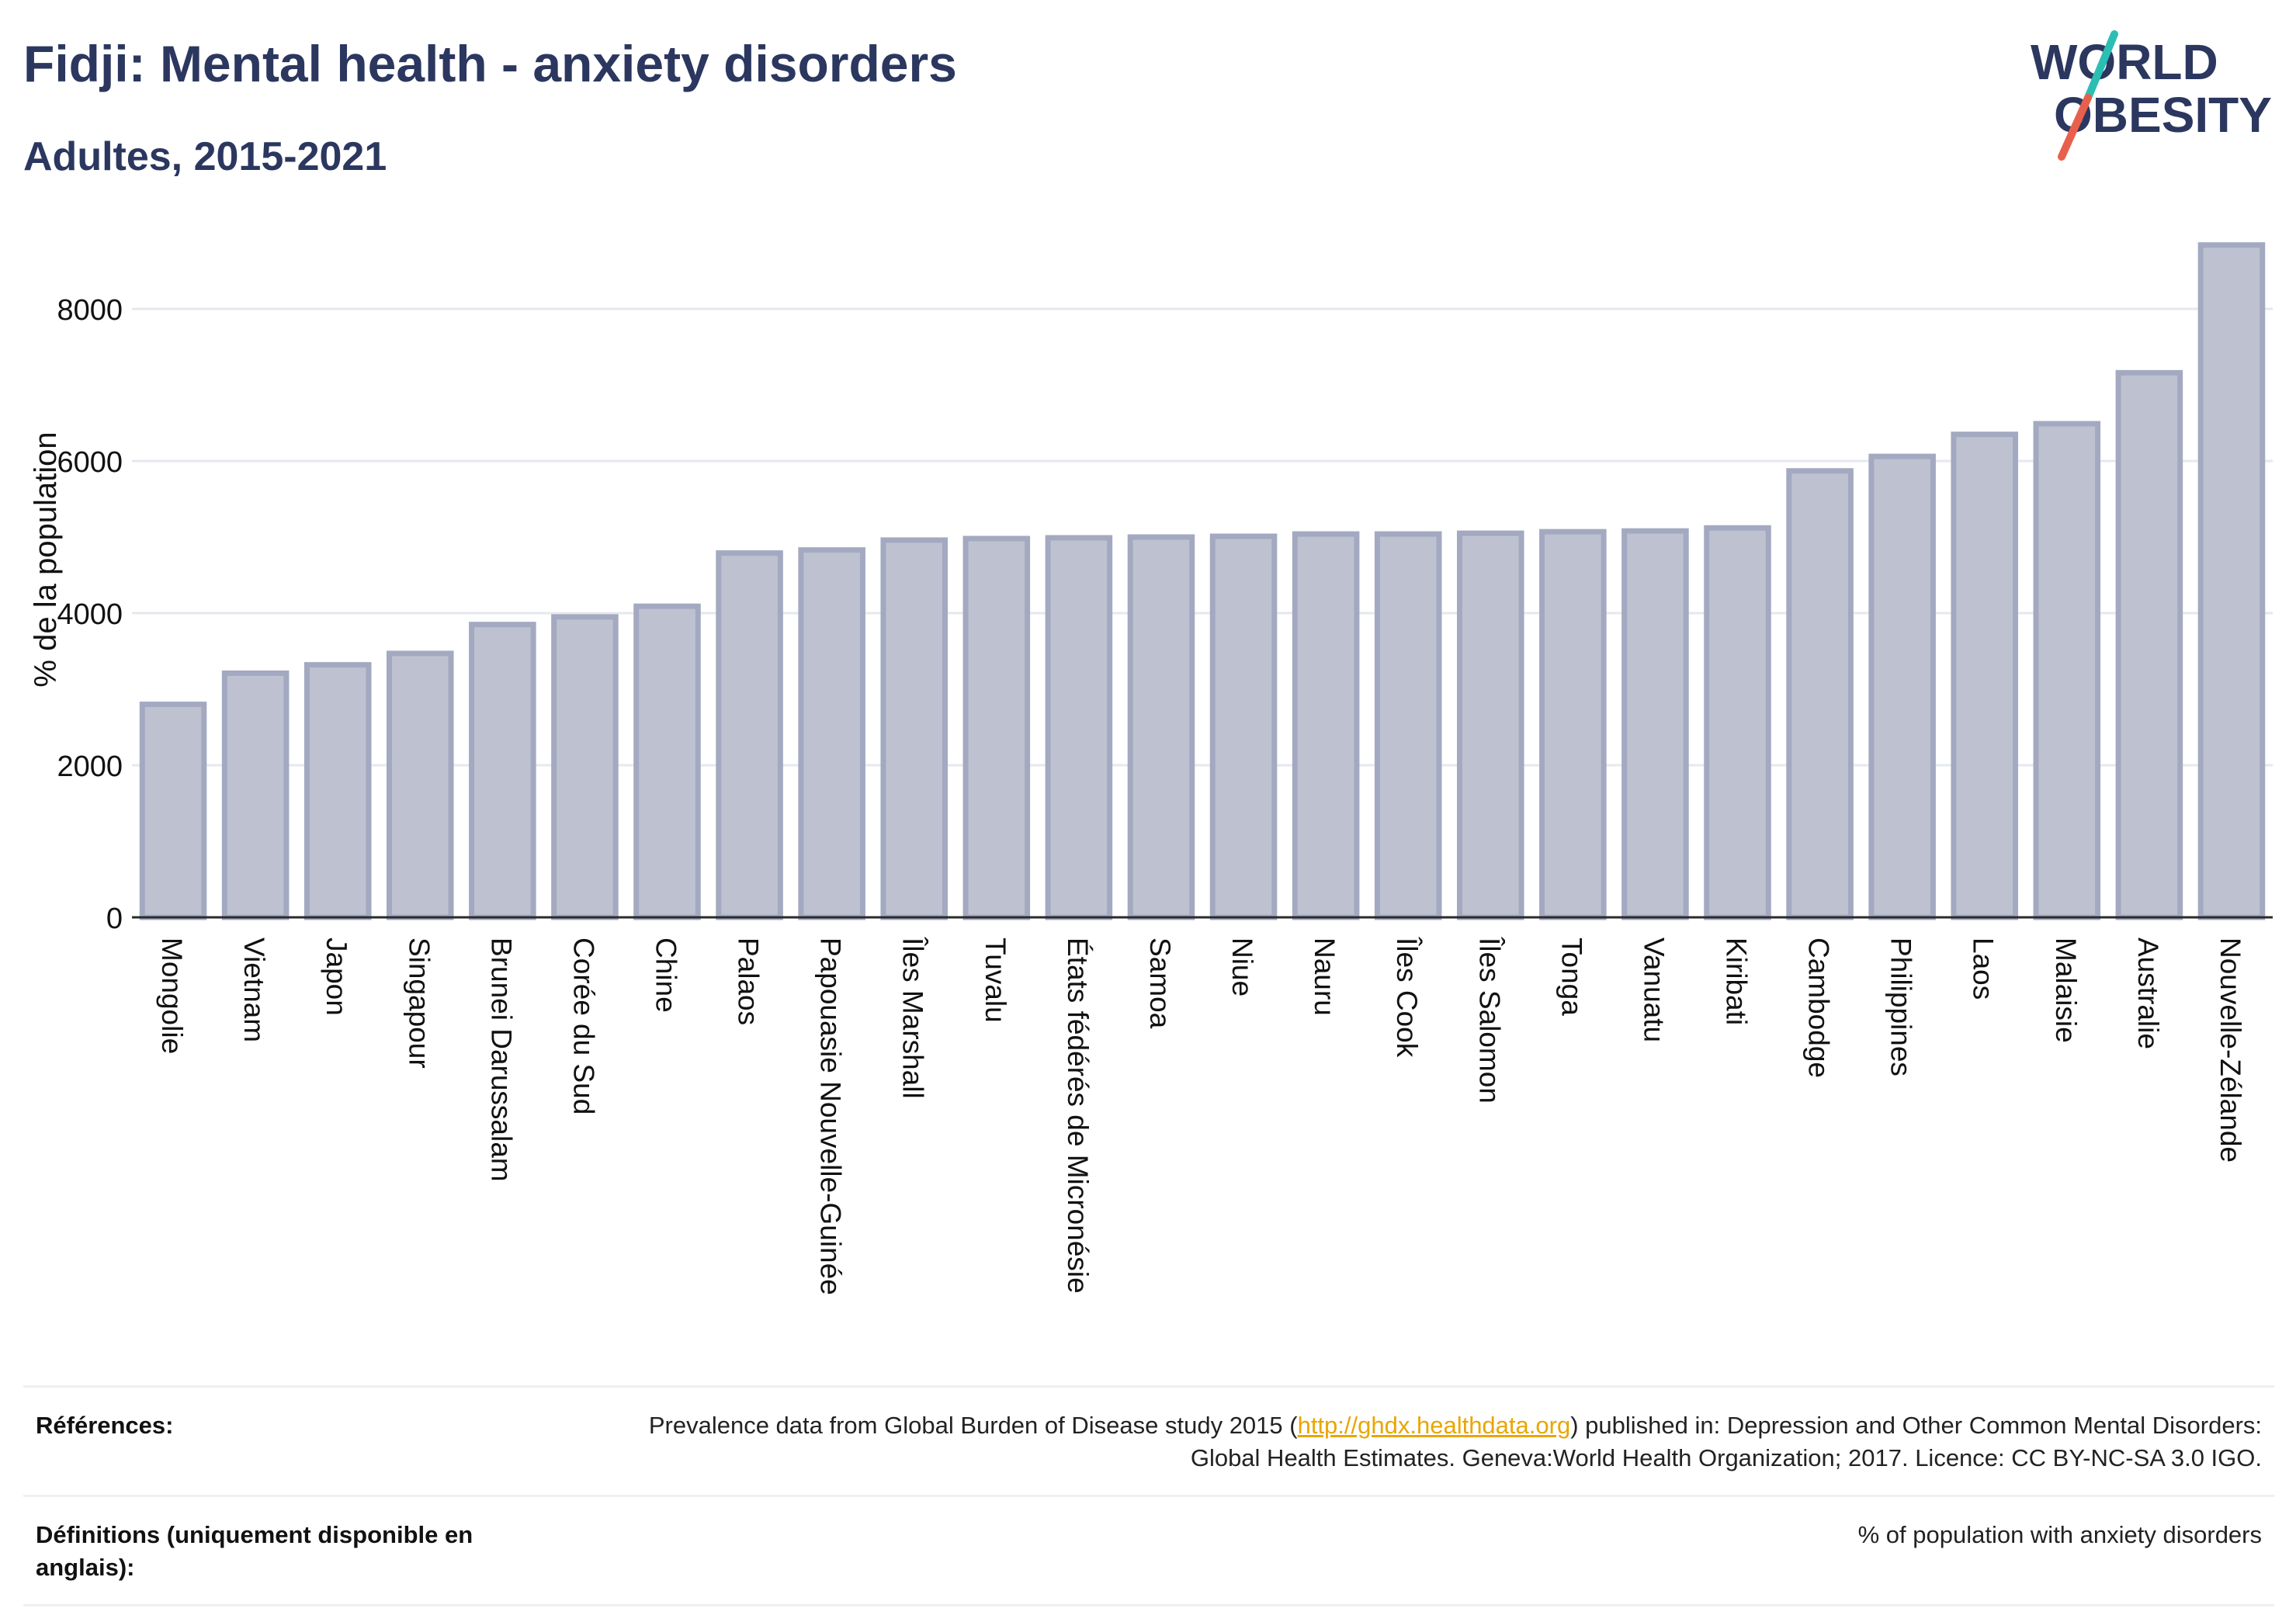 This screenshot has width=2296, height=1622. What do you see at coordinates (1160, 983) in the screenshot?
I see `x-tick-label: Samoa` at bounding box center [1160, 983].